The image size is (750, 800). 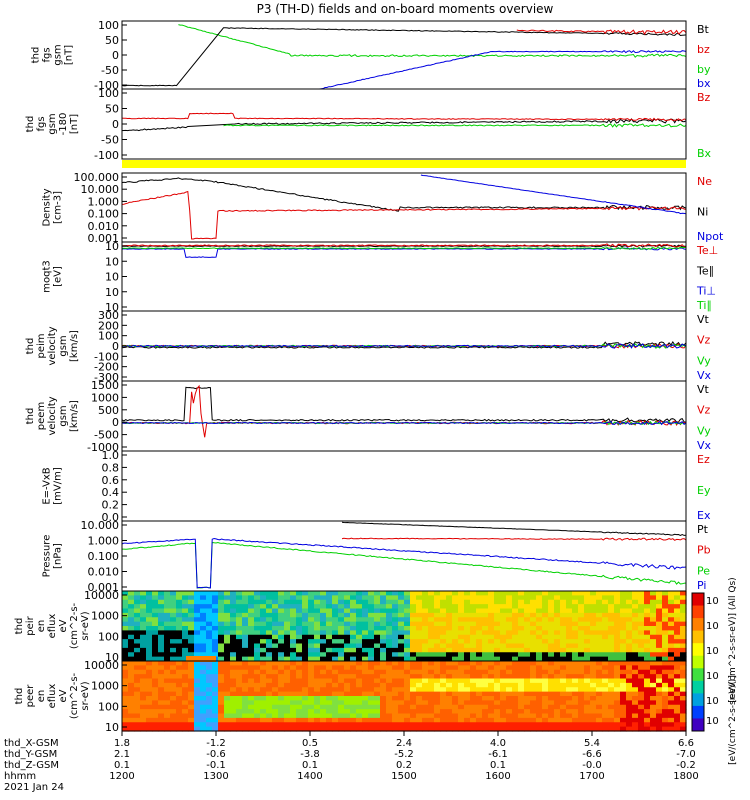 I want to click on legend-entry: Te∥, so click(x=705, y=270).